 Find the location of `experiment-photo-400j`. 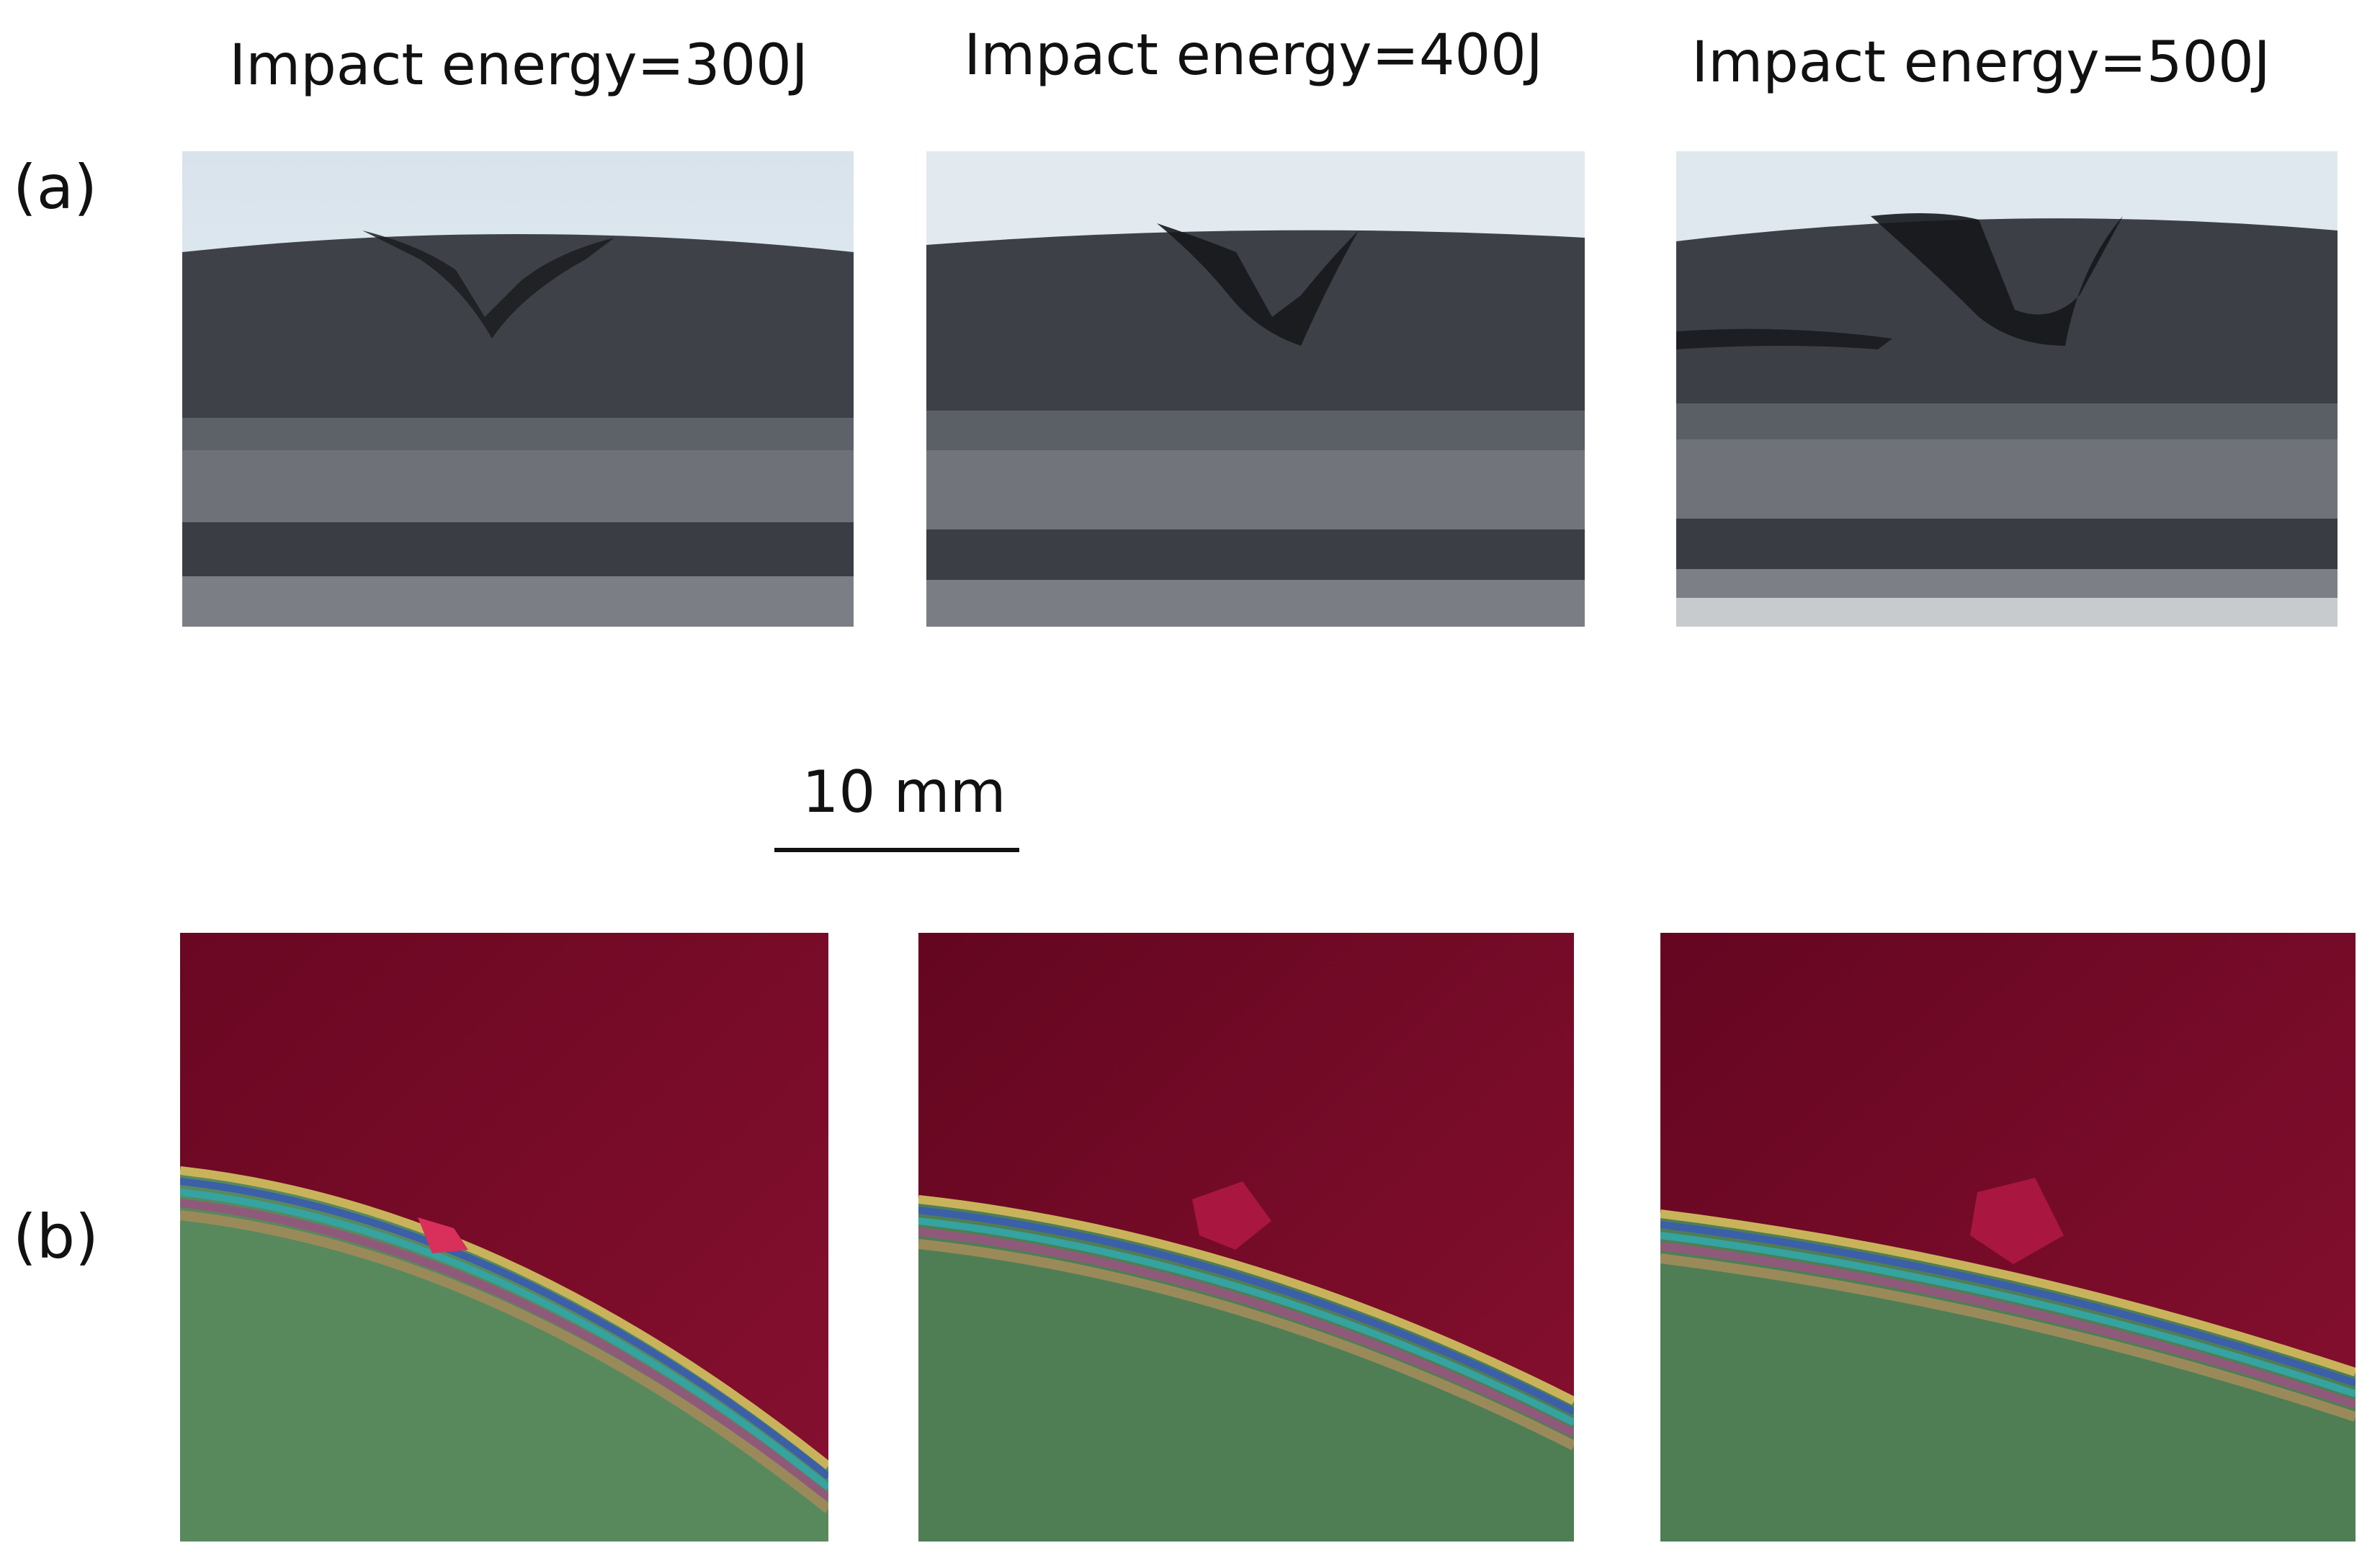

experiment-photo-400j is located at coordinates (1255, 389).